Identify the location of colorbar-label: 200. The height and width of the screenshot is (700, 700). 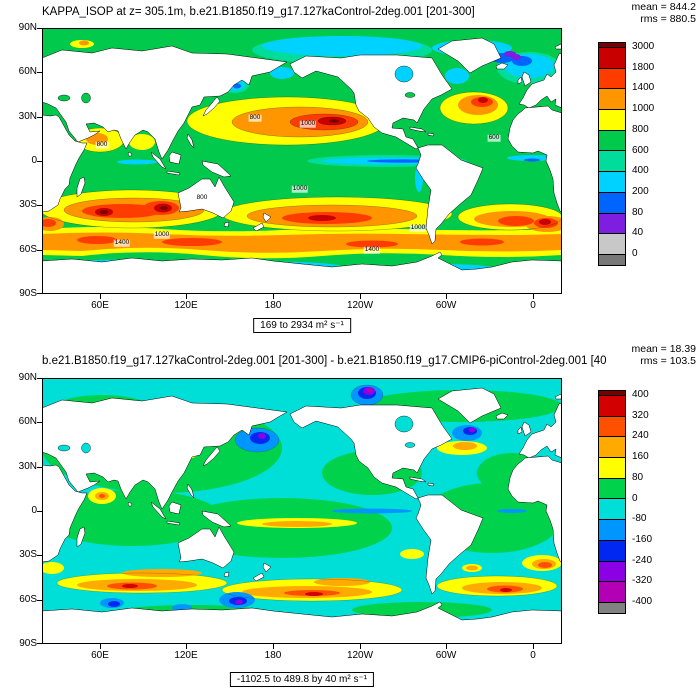
(640, 191).